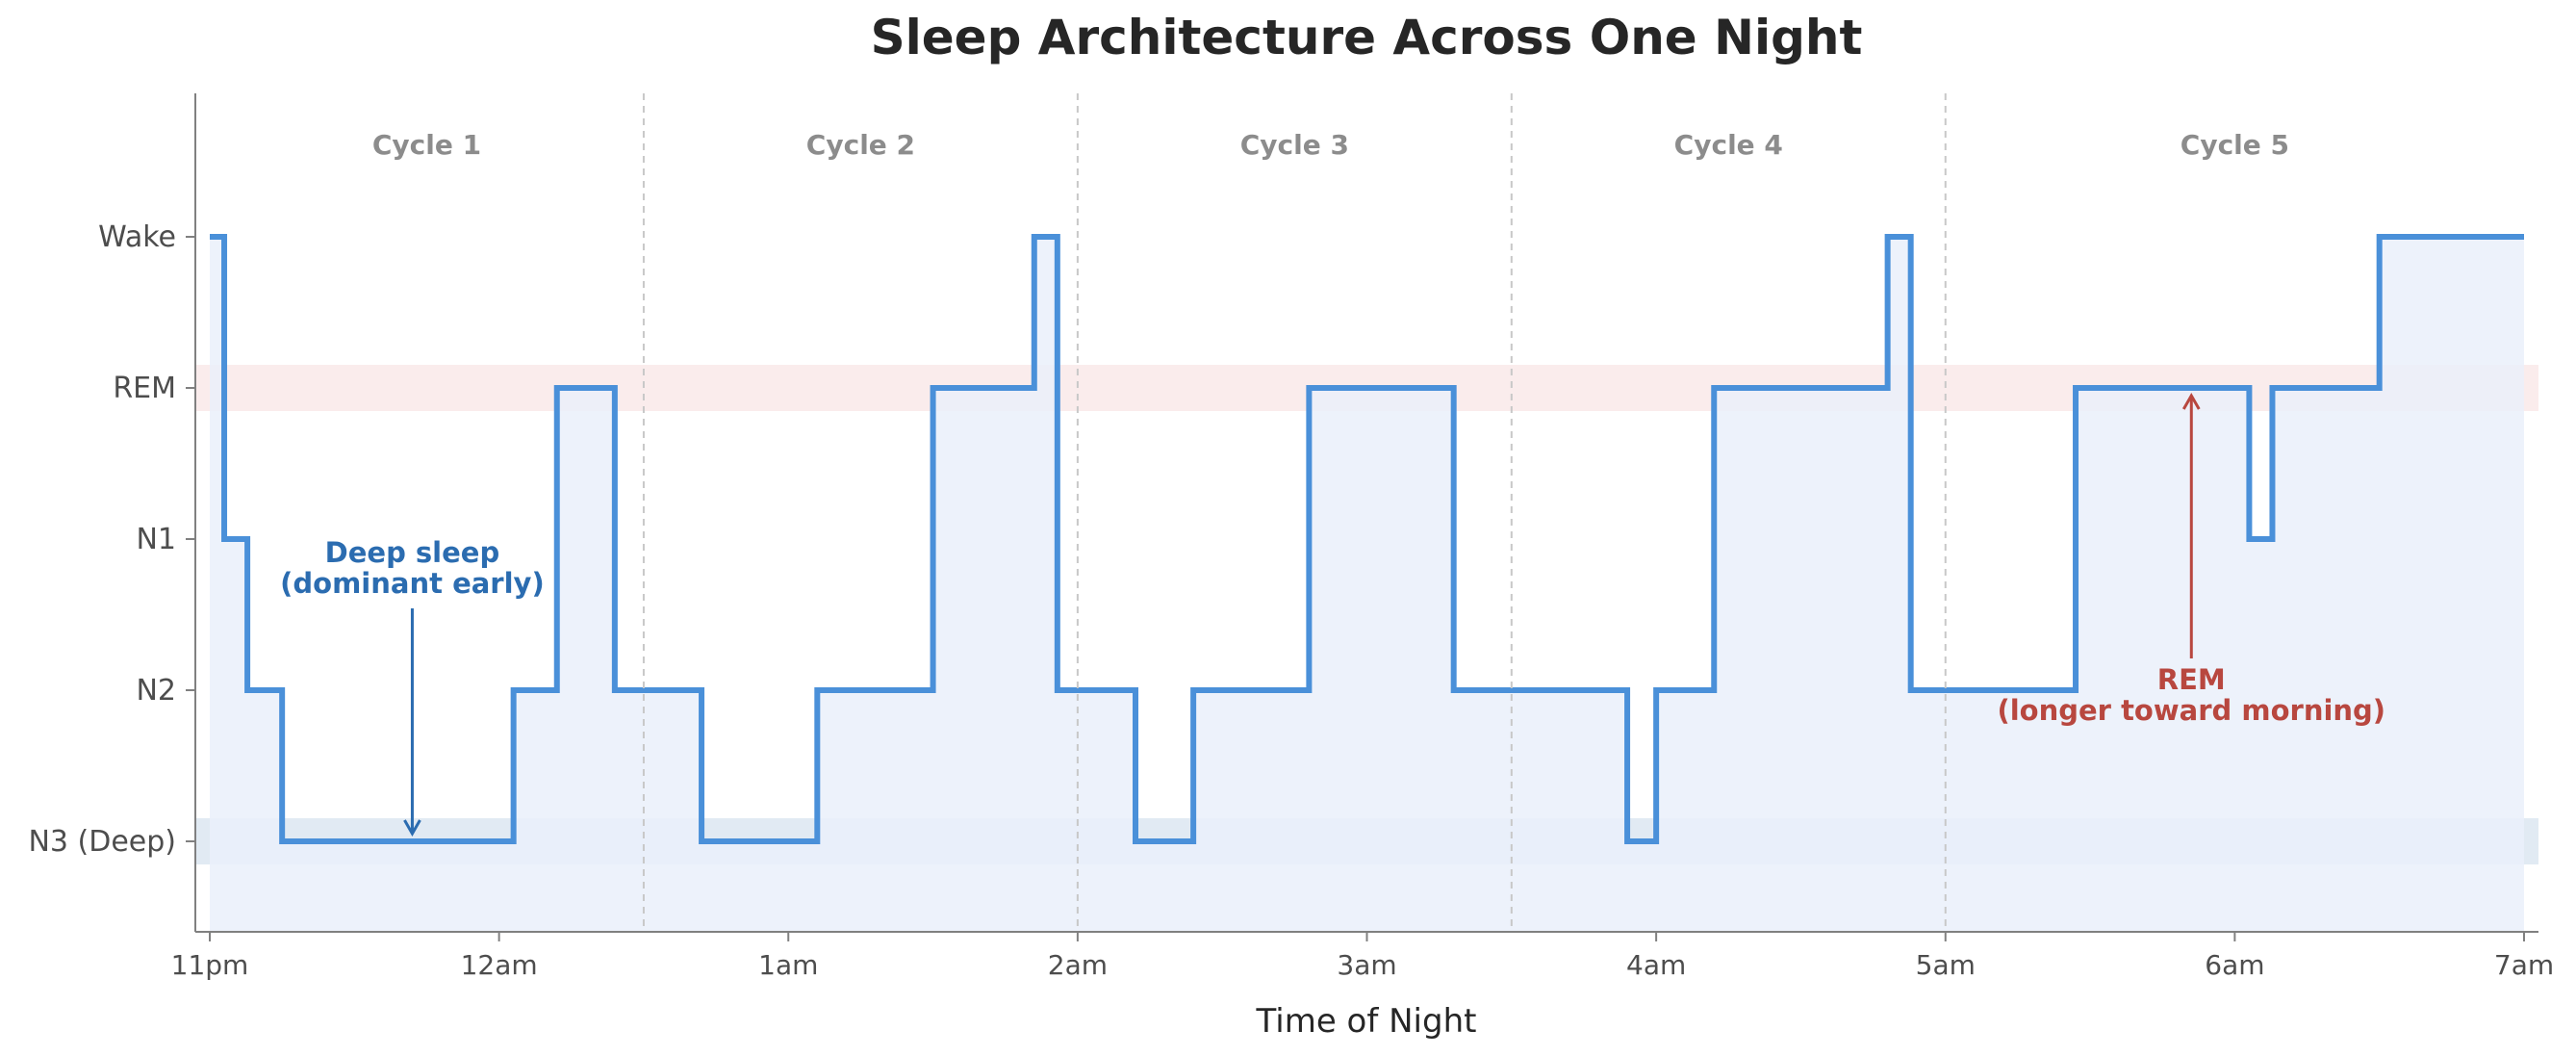  I want to click on y-tick-label-4: Wake, so click(137, 237).